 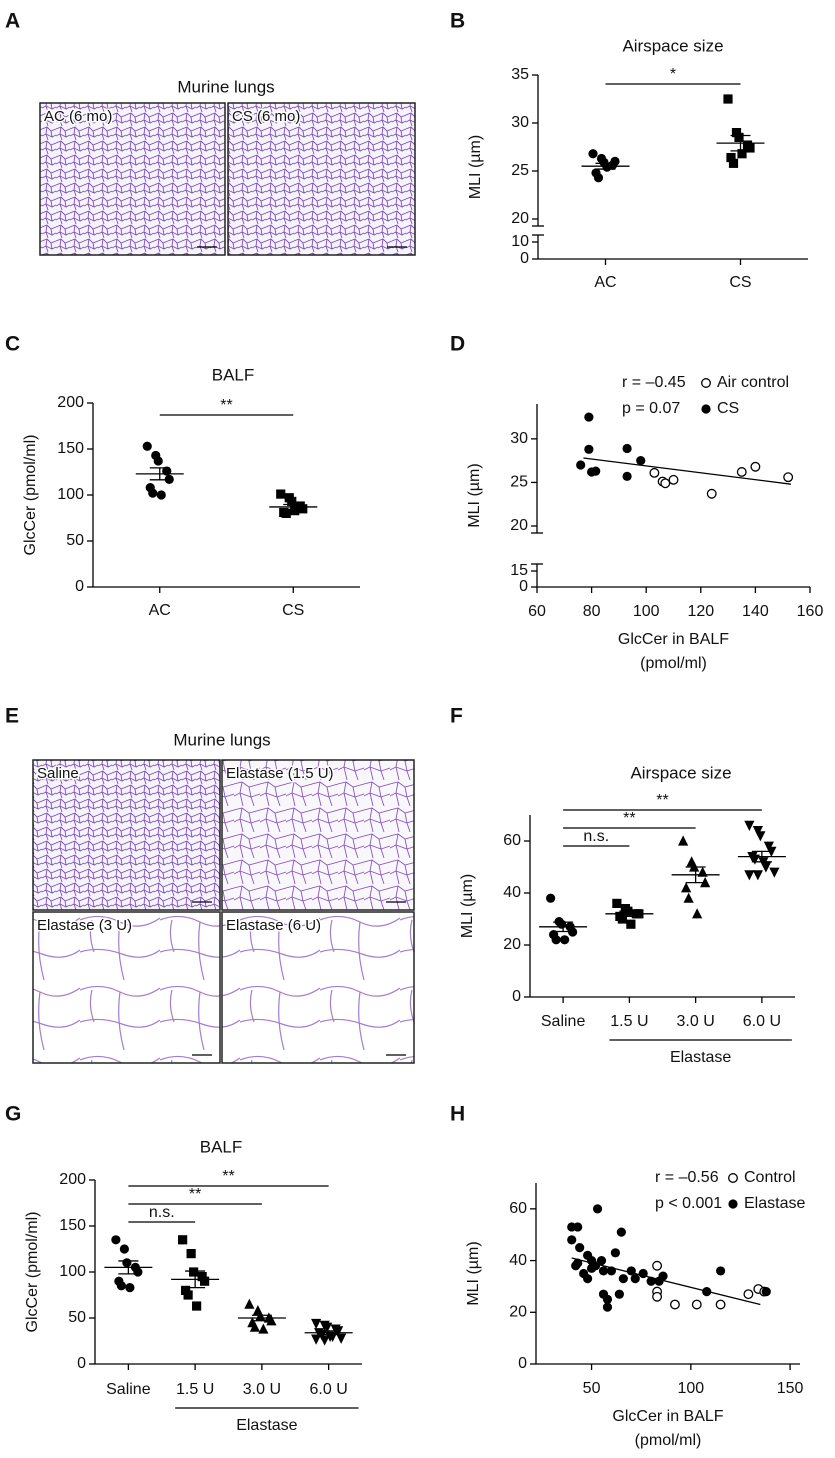 I want to click on x-tick-label: 100, so click(x=690, y=1388).